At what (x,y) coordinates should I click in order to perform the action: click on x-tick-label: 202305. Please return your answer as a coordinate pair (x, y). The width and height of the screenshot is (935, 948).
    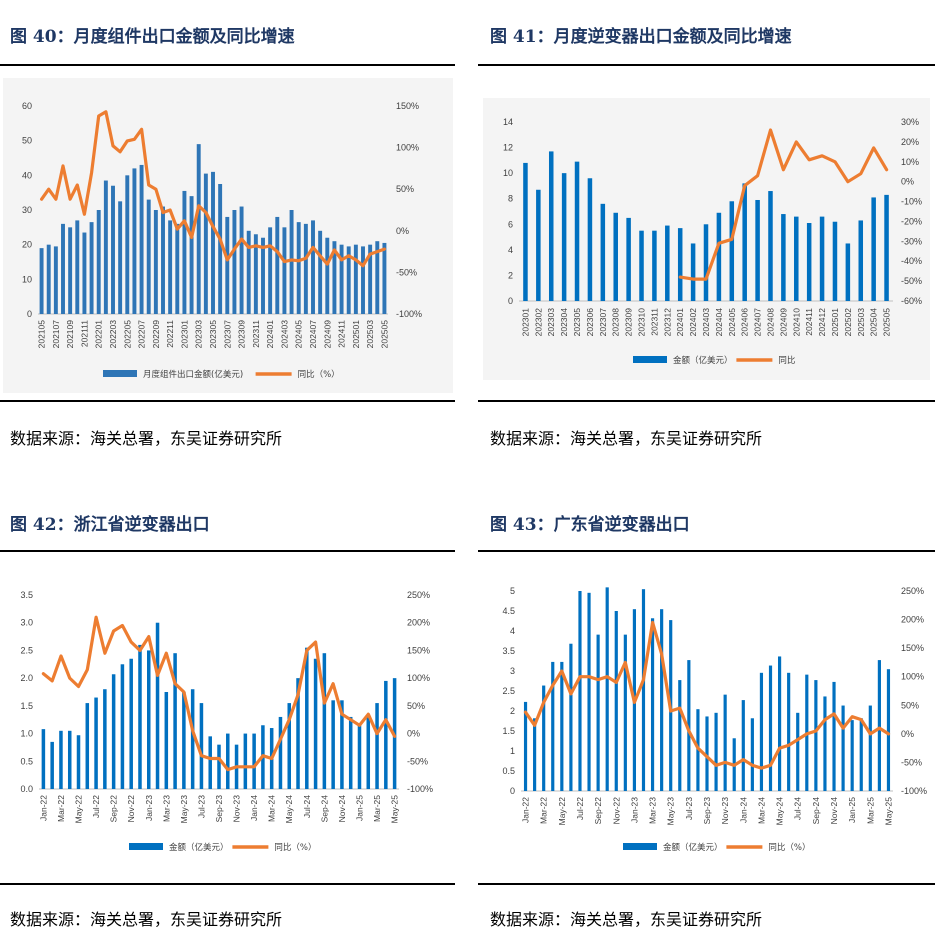
    Looking at the image, I should click on (213, 334).